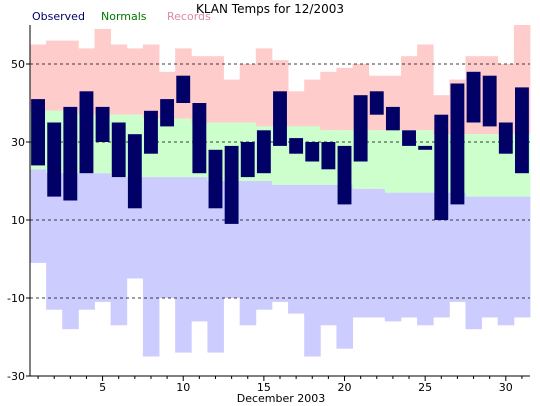 The height and width of the screenshot is (406, 540). What do you see at coordinates (18, 220) in the screenshot?
I see `y-tick-label: 10` at bounding box center [18, 220].